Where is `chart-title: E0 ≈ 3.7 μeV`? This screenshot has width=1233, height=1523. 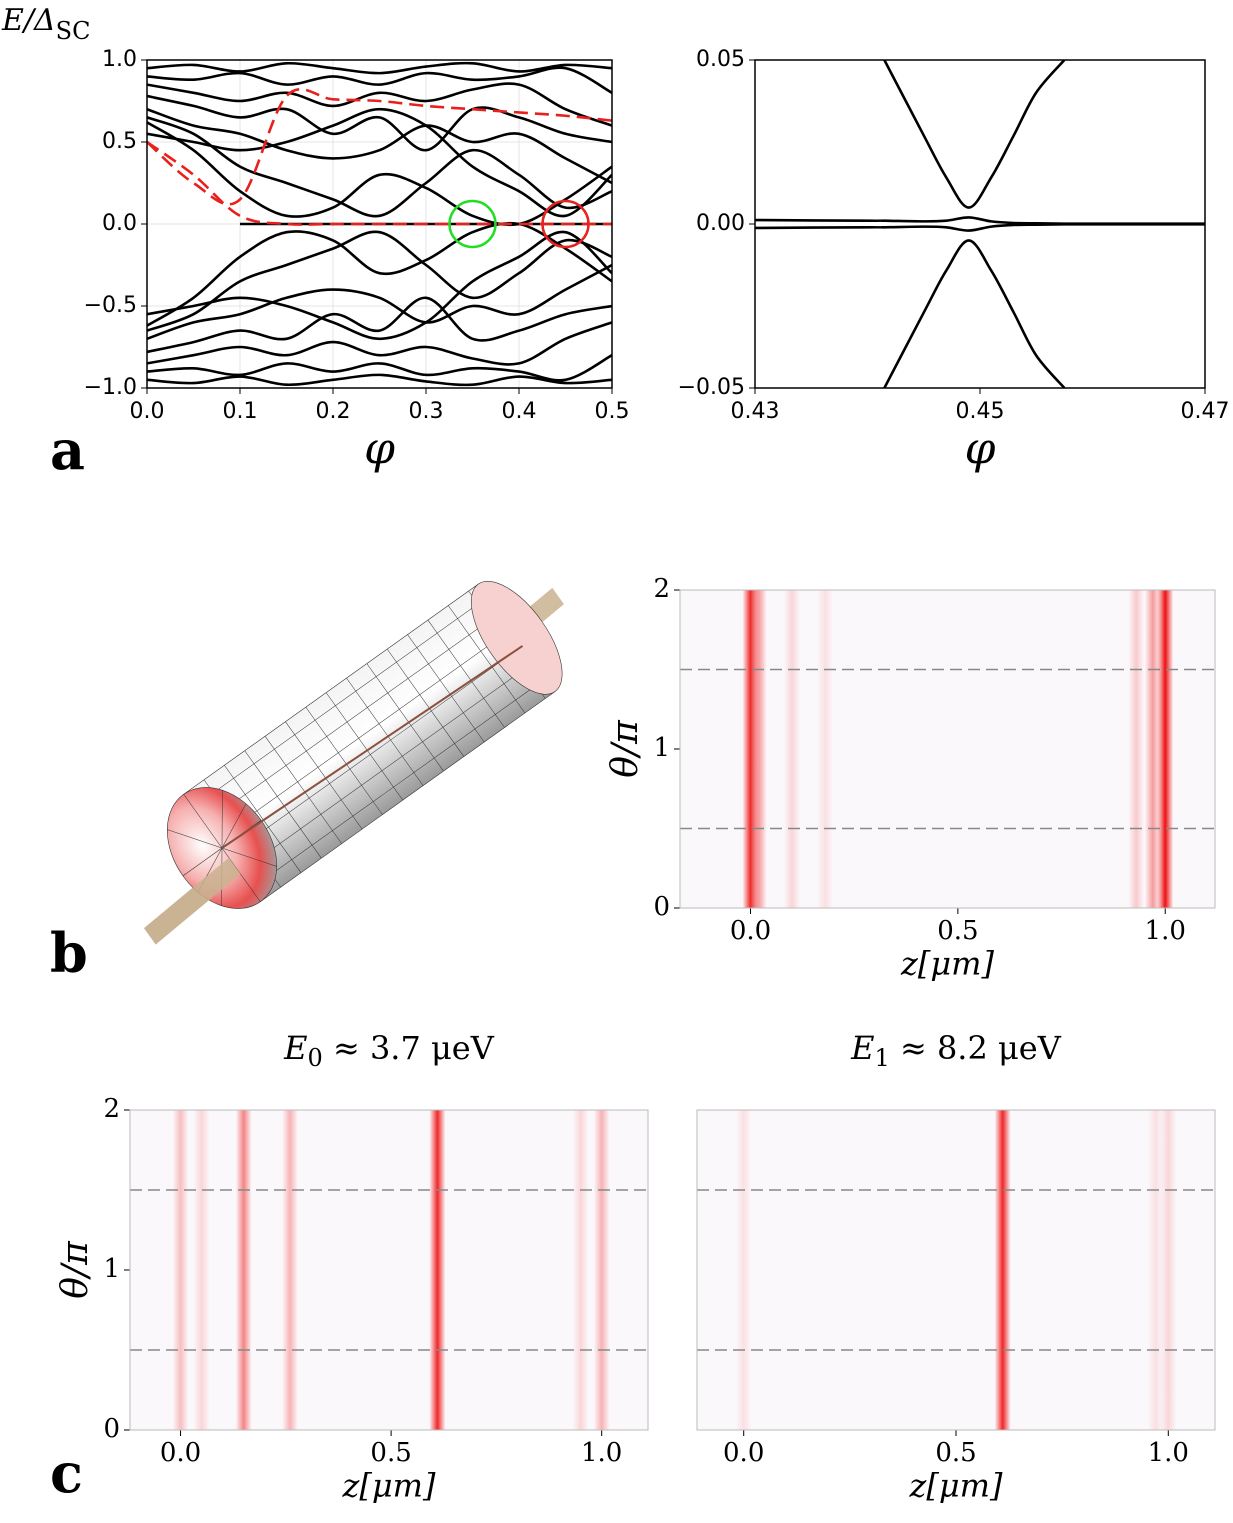
chart-title: E0 ≈ 3.7 μeV is located at coordinates (389, 1050).